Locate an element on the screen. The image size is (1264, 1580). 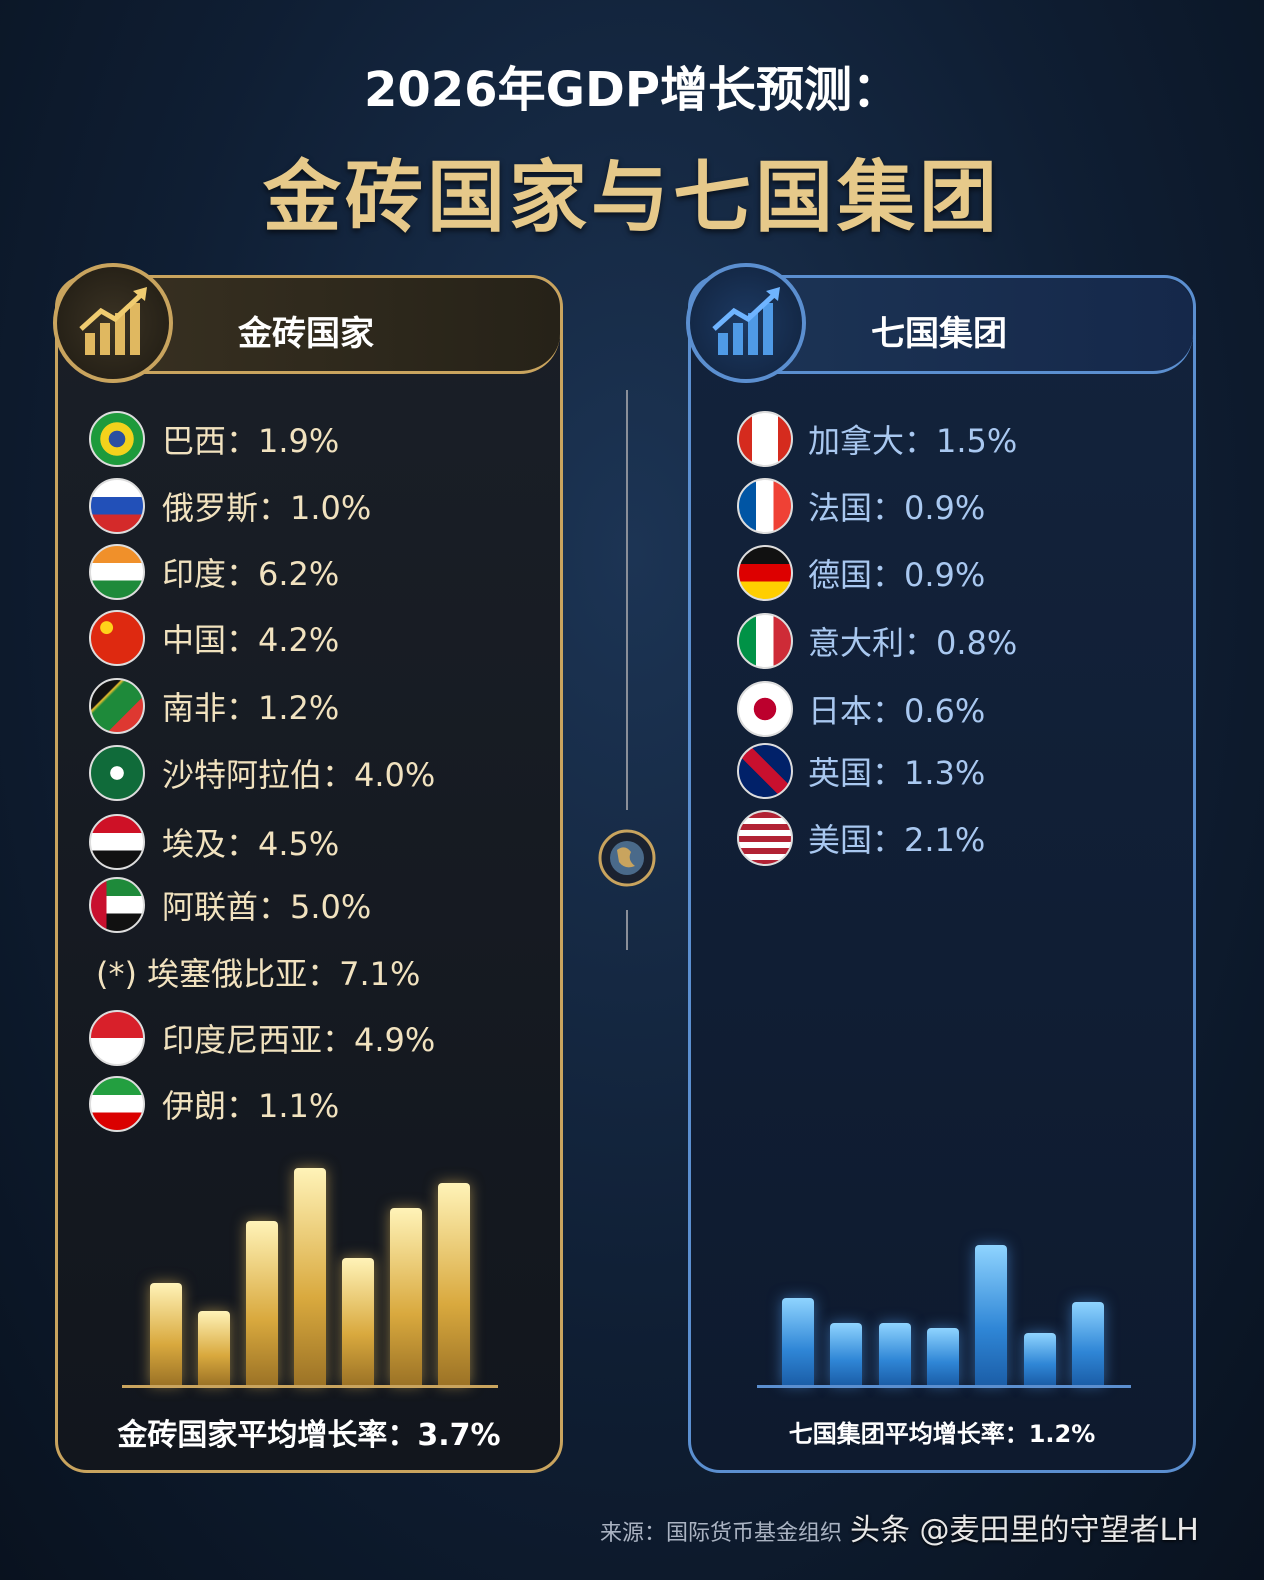
source: 来源：国际货币基金组织 is located at coordinates (721, 1533).